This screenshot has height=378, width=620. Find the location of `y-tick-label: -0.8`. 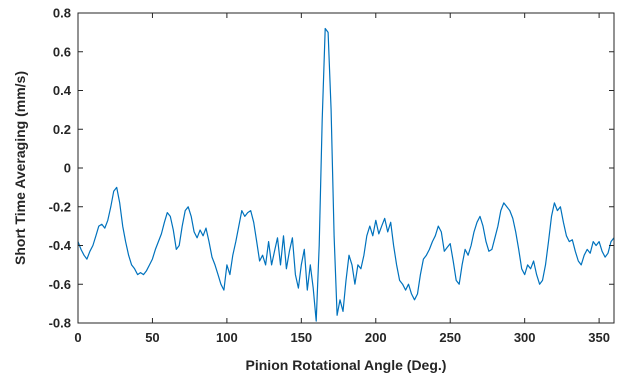

y-tick-label: -0.8 is located at coordinates (60, 323).